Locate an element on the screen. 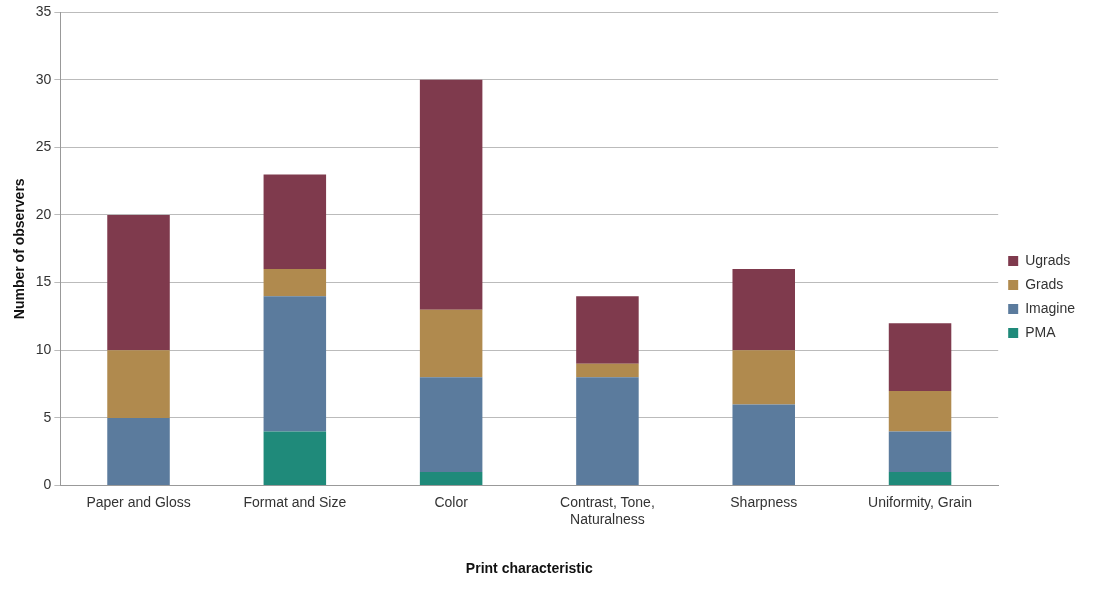 The width and height of the screenshot is (1105, 590). x-tick-label: Contrast, Tone, Naturalness is located at coordinates (607, 510).